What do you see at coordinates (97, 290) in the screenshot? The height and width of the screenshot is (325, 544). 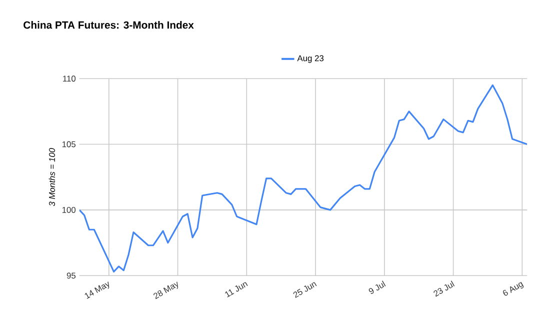 I see `x-tick-label: 14 May` at bounding box center [97, 290].